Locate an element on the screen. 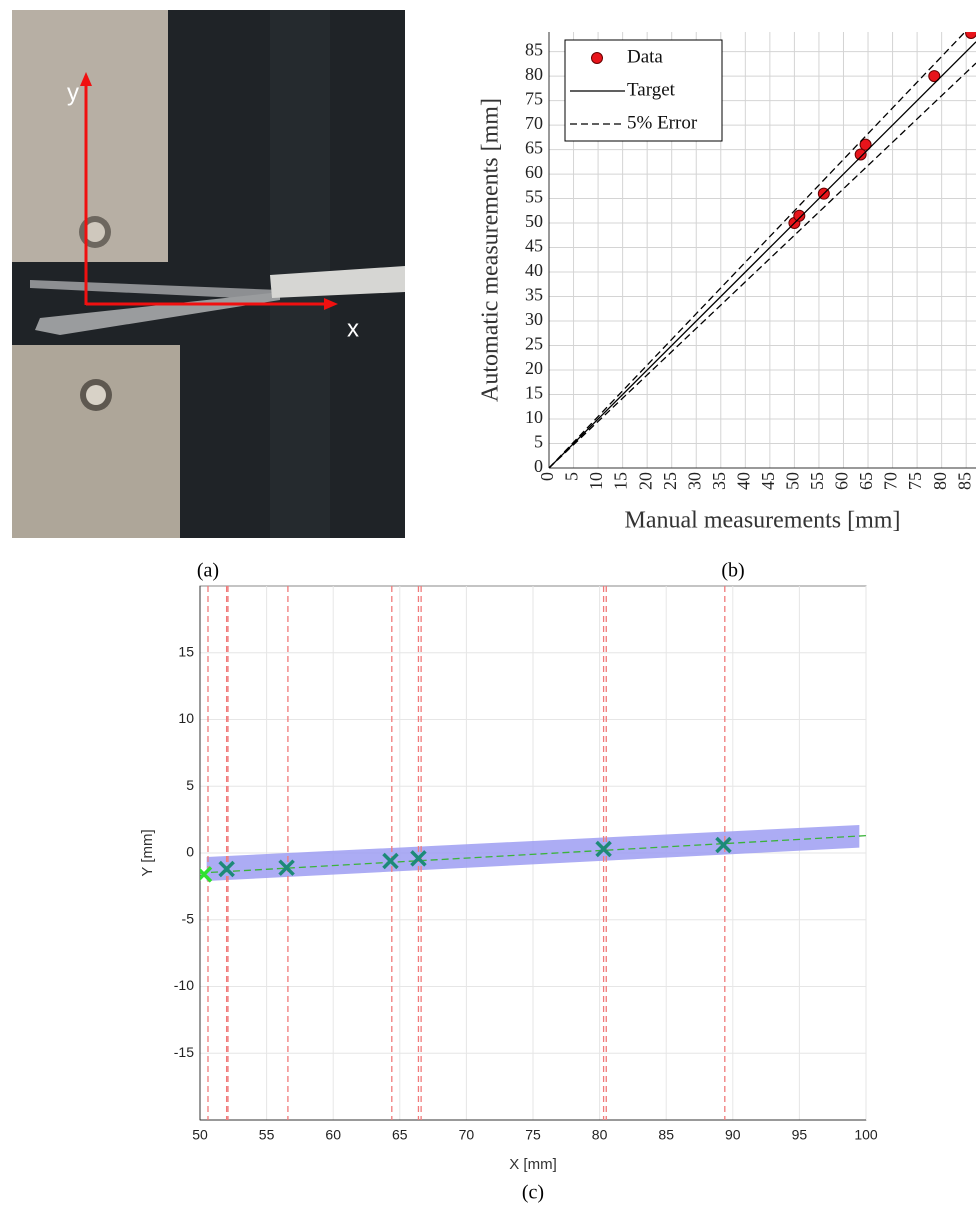 The image size is (980, 1213). x-tick-label: 5 is located at coordinates (572, 476).